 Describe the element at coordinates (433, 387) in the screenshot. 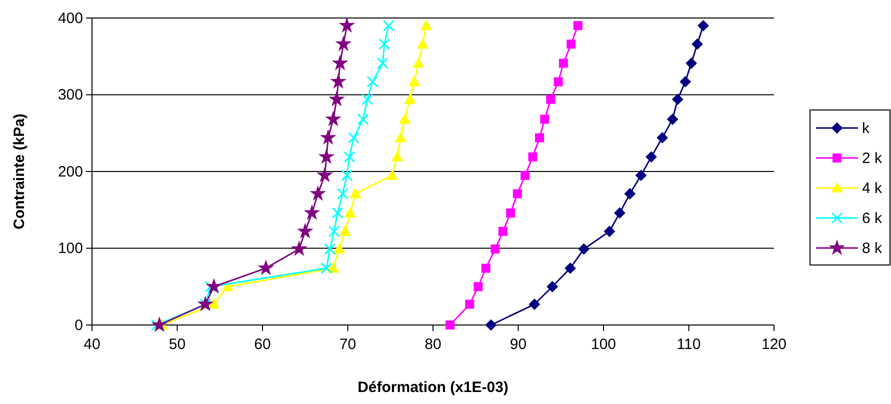

I see `x-axis-title: Déformation (x1E-03)` at that location.